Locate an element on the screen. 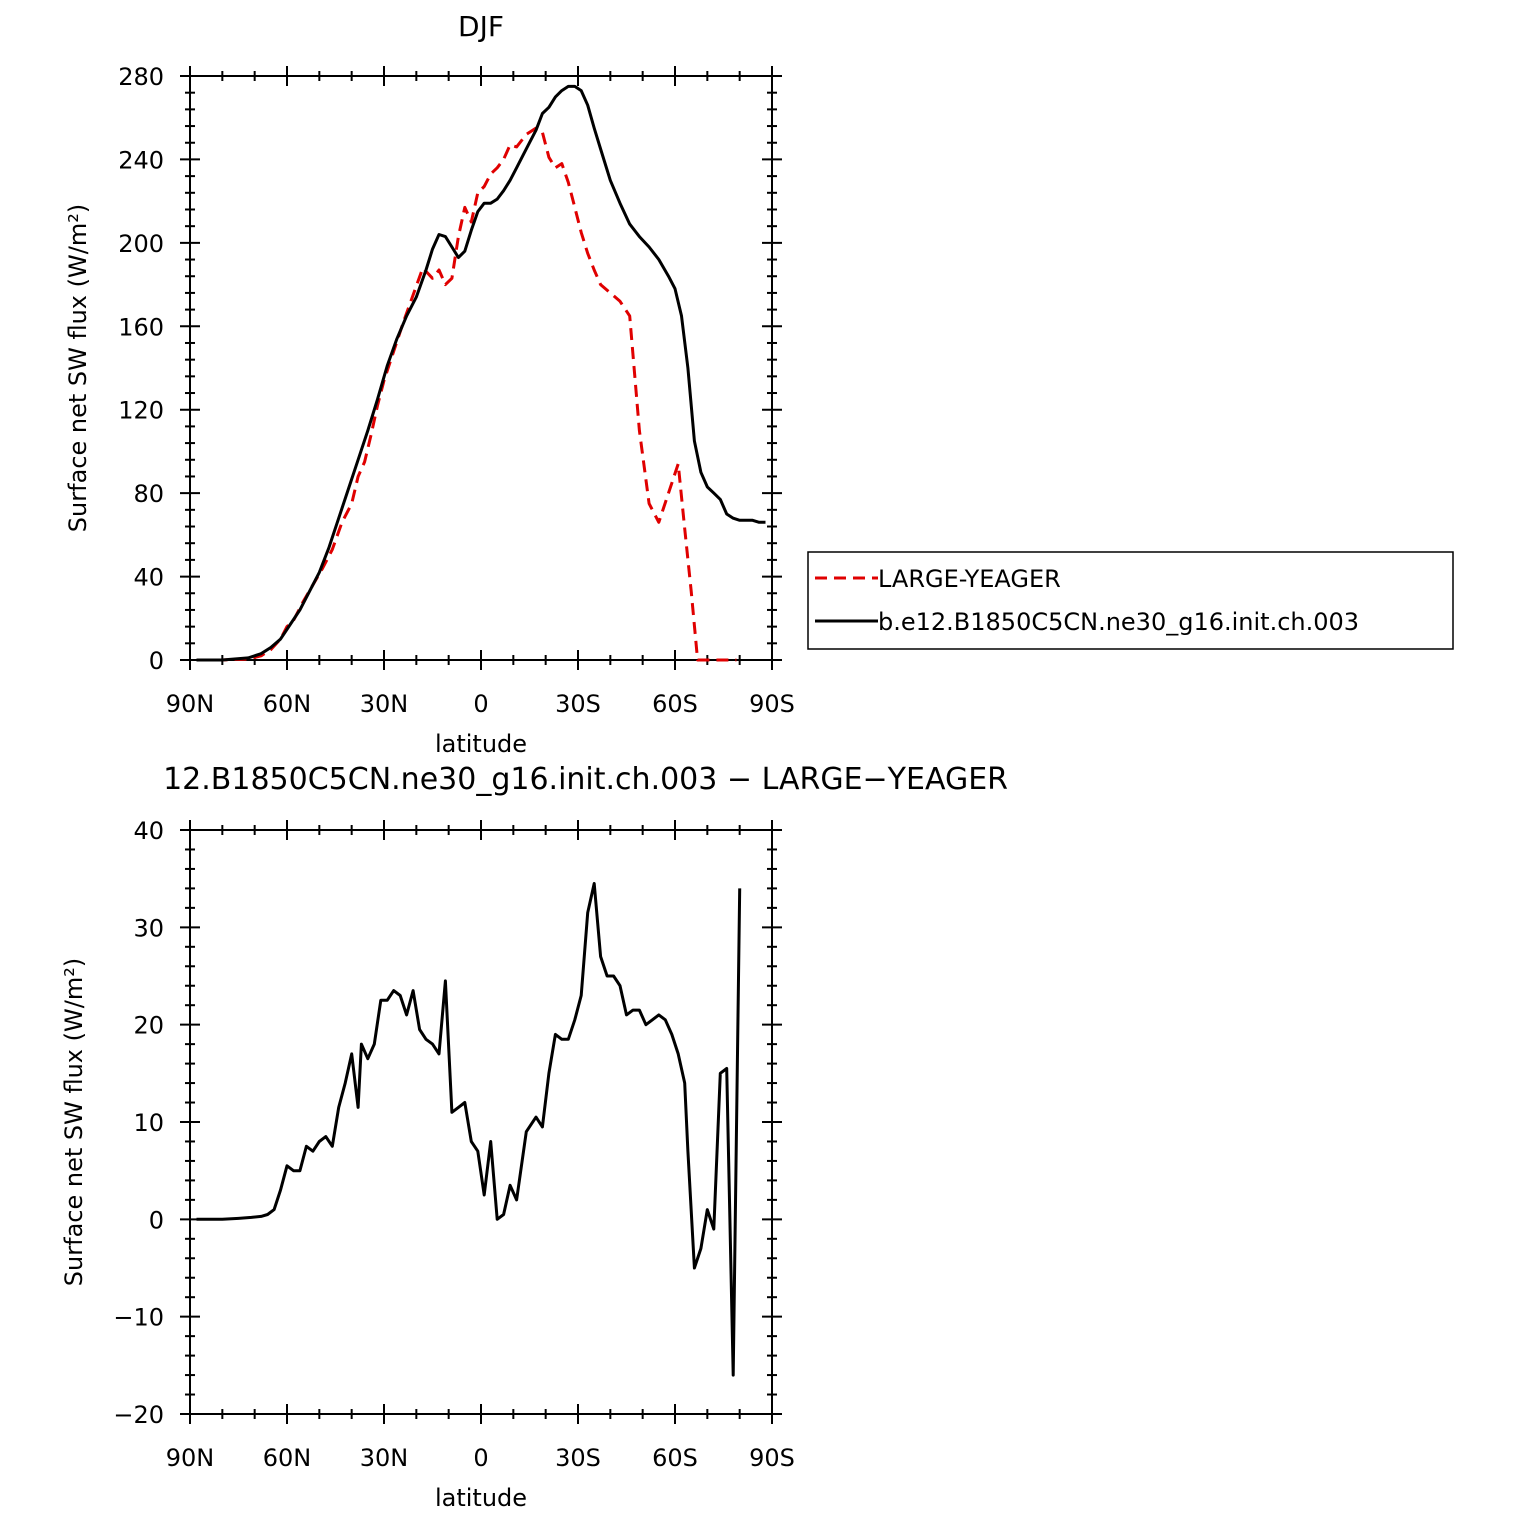  bottom-x-axis-label: latitude is located at coordinates (481, 1498).